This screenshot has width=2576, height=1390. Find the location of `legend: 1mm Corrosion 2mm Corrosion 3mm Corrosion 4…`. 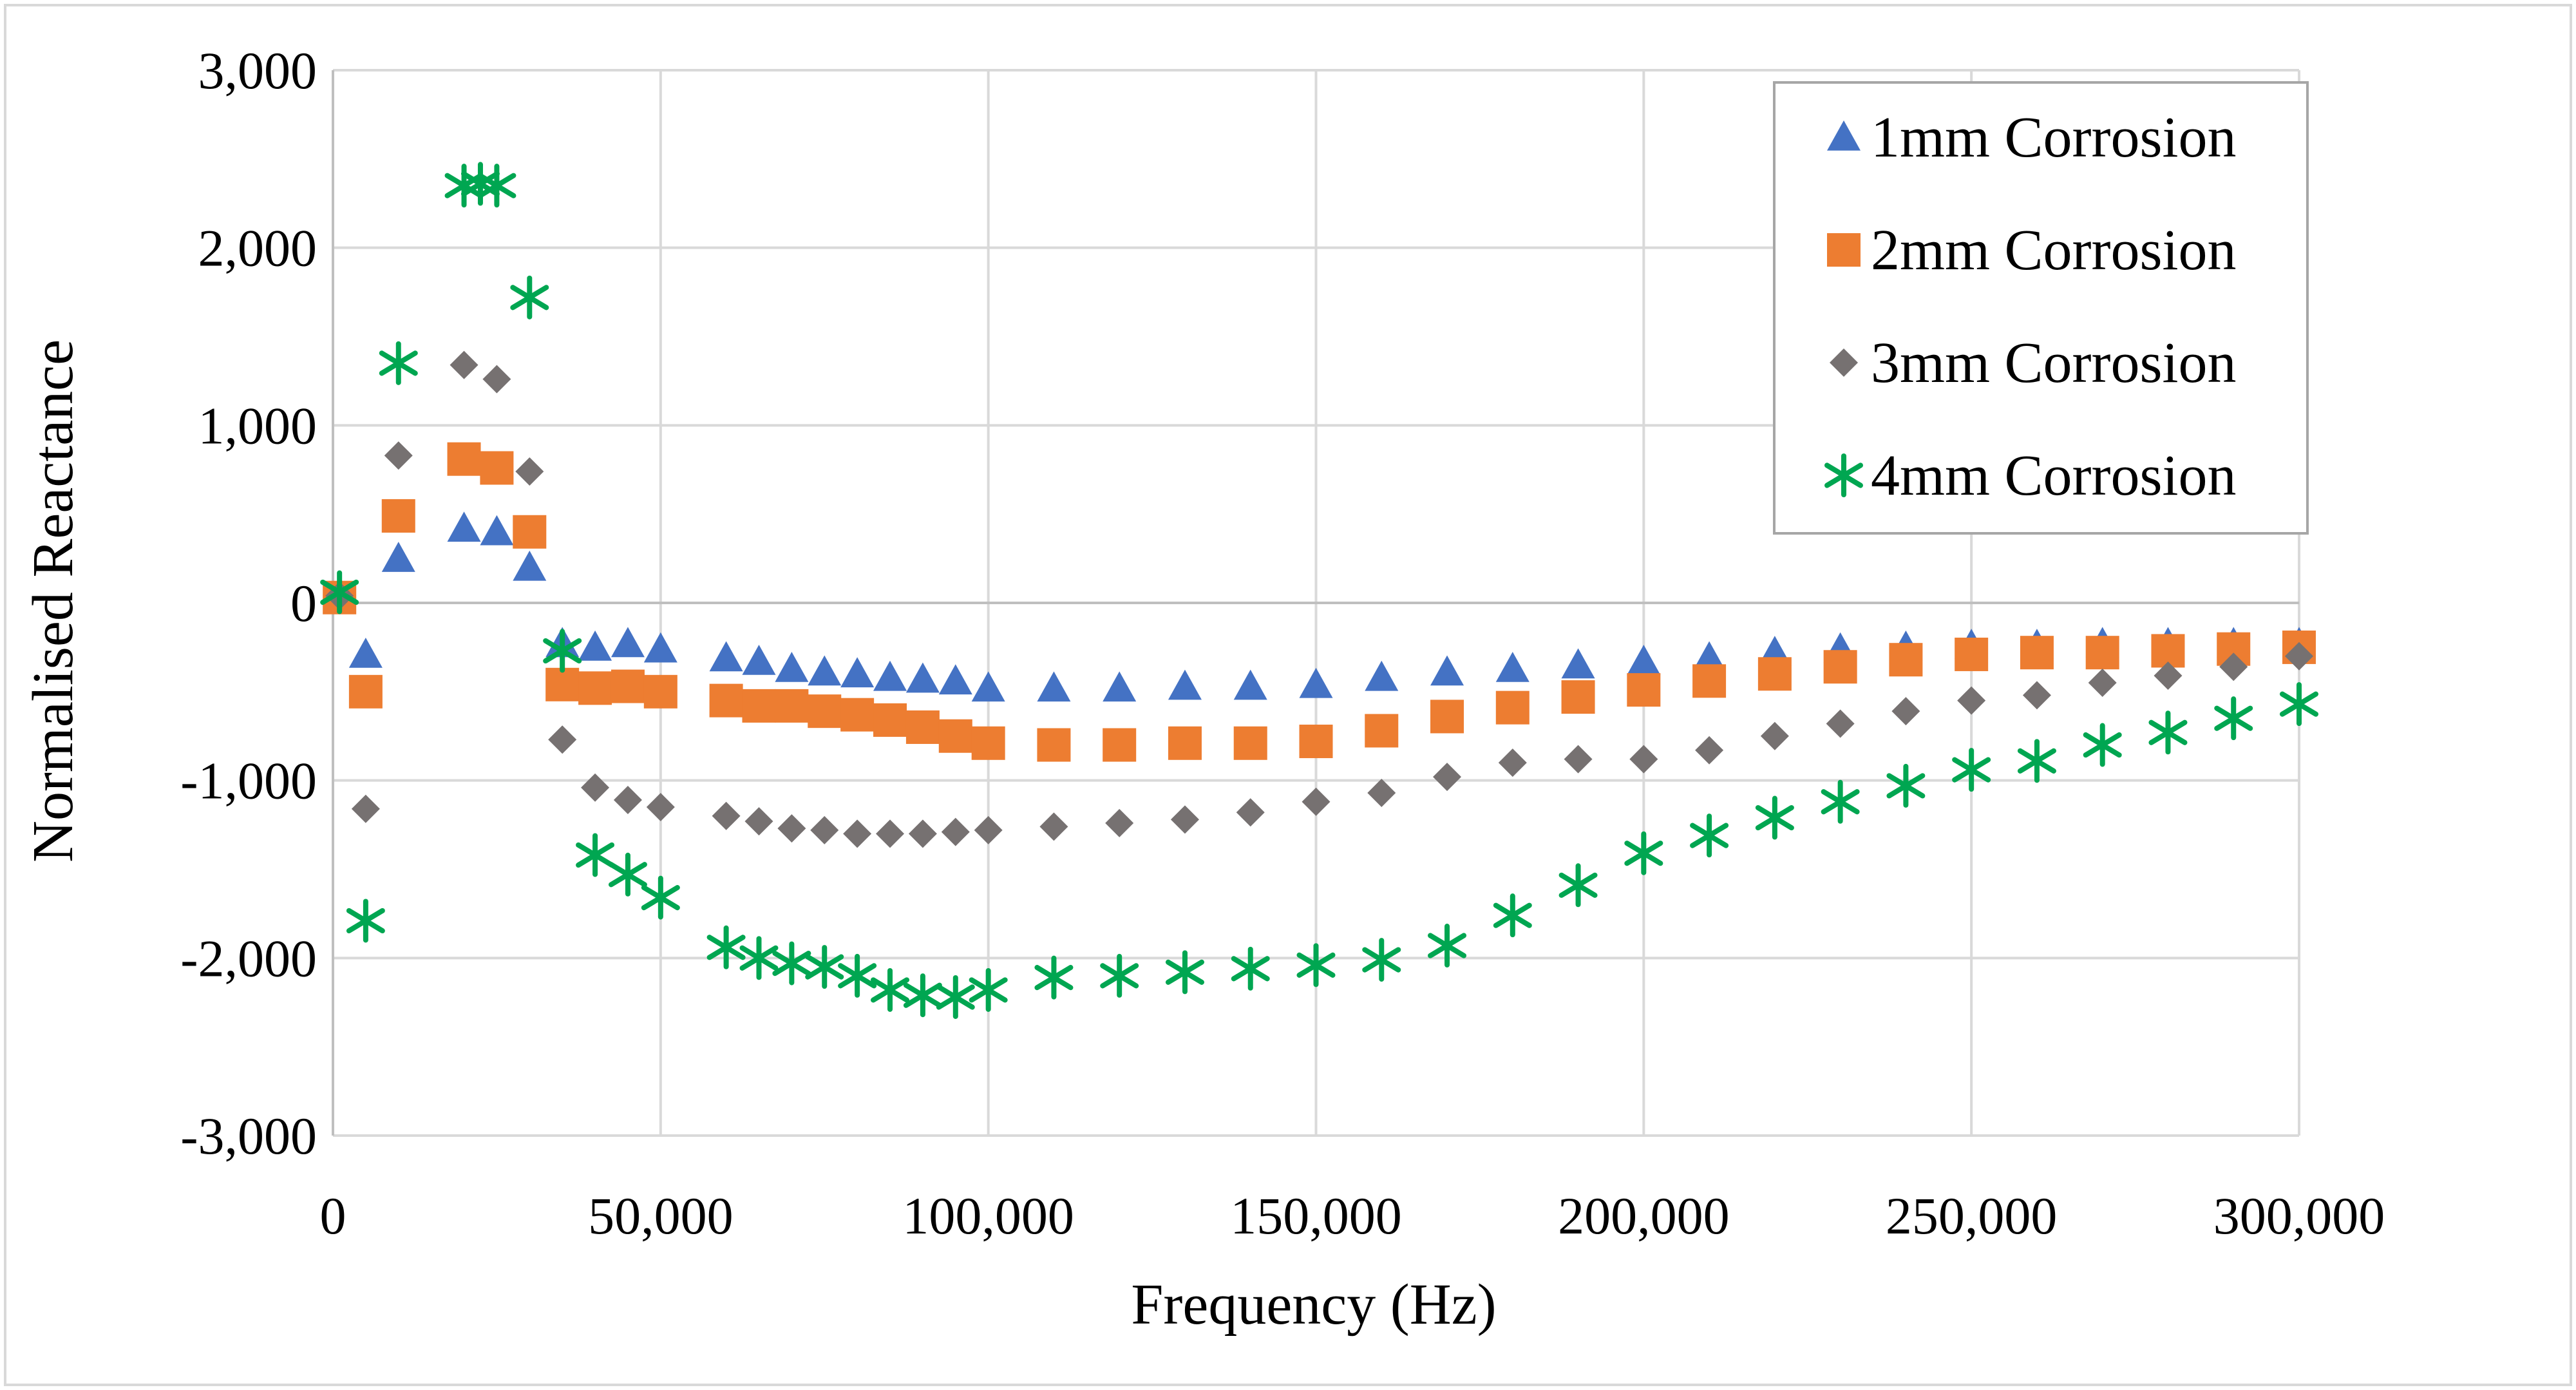

legend: 1mm Corrosion 2mm Corrosion 3mm Corrosion 4… is located at coordinates (2041, 308).